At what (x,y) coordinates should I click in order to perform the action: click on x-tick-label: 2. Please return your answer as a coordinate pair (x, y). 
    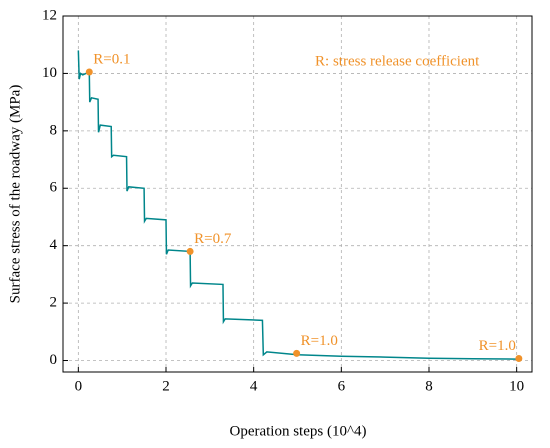
    Looking at the image, I should click on (166, 386).